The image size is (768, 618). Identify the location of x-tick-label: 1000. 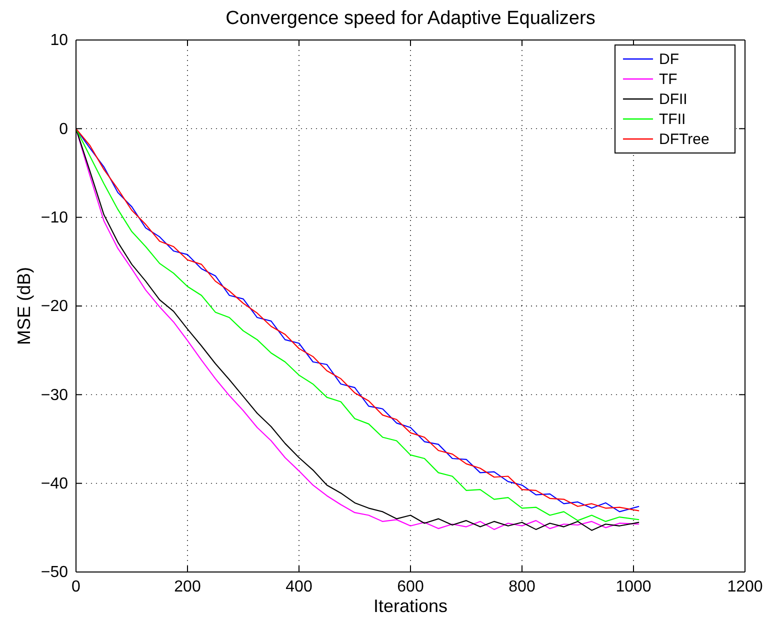
(634, 587).